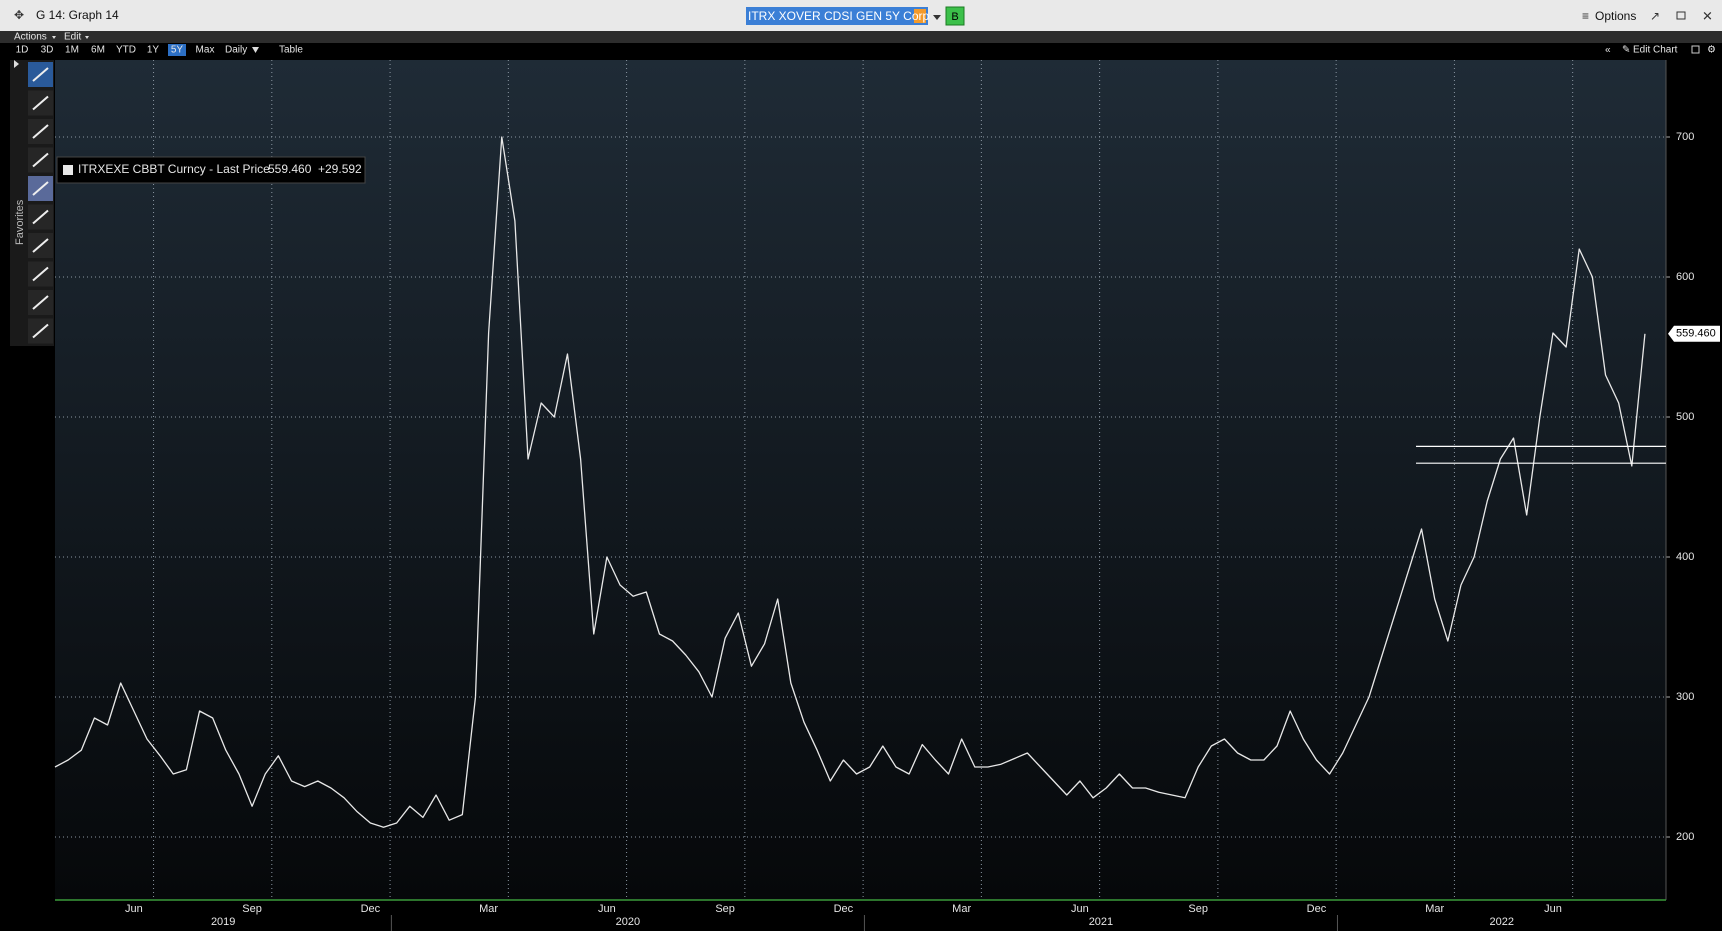 The image size is (1722, 931). What do you see at coordinates (1681, 15) in the screenshot?
I see `restore-button` at bounding box center [1681, 15].